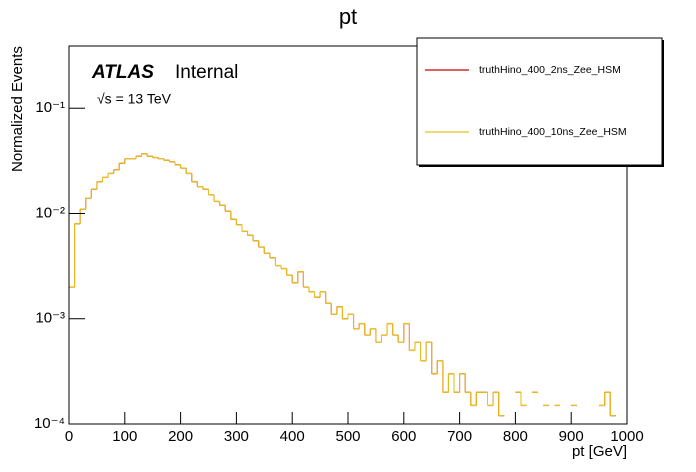 The width and height of the screenshot is (696, 472). Describe the element at coordinates (50, 318) in the screenshot. I see `y-tick-label: 10⁻³` at that location.